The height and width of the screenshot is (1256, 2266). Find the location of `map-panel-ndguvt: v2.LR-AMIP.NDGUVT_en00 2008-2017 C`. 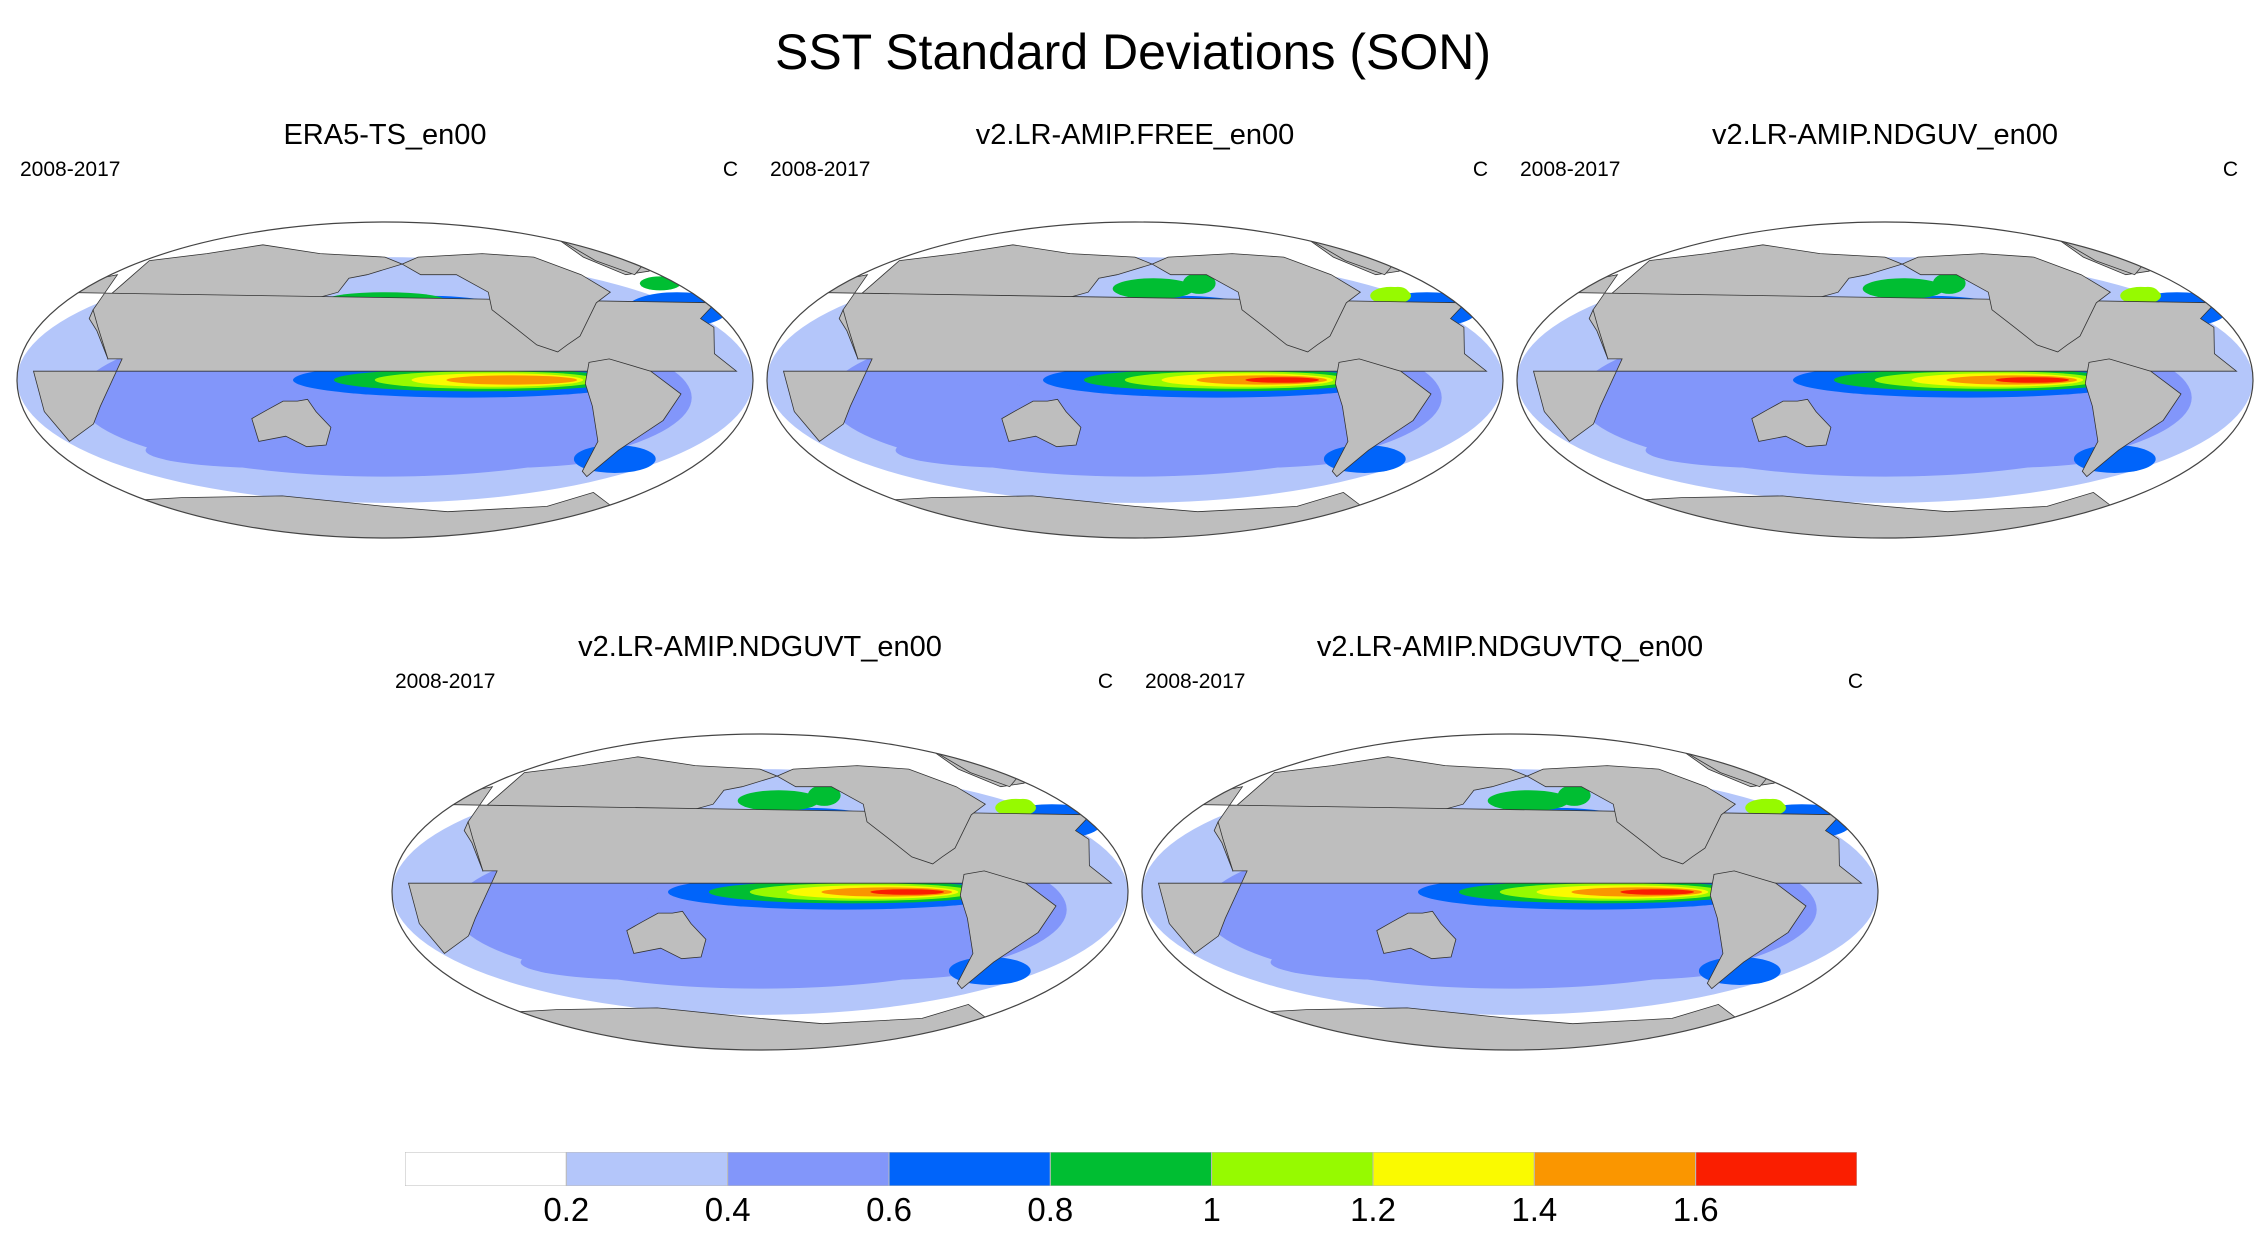

map-panel-ndguvt: v2.LR-AMIP.NDGUVT_en00 2008-2017 C is located at coordinates (760, 865).